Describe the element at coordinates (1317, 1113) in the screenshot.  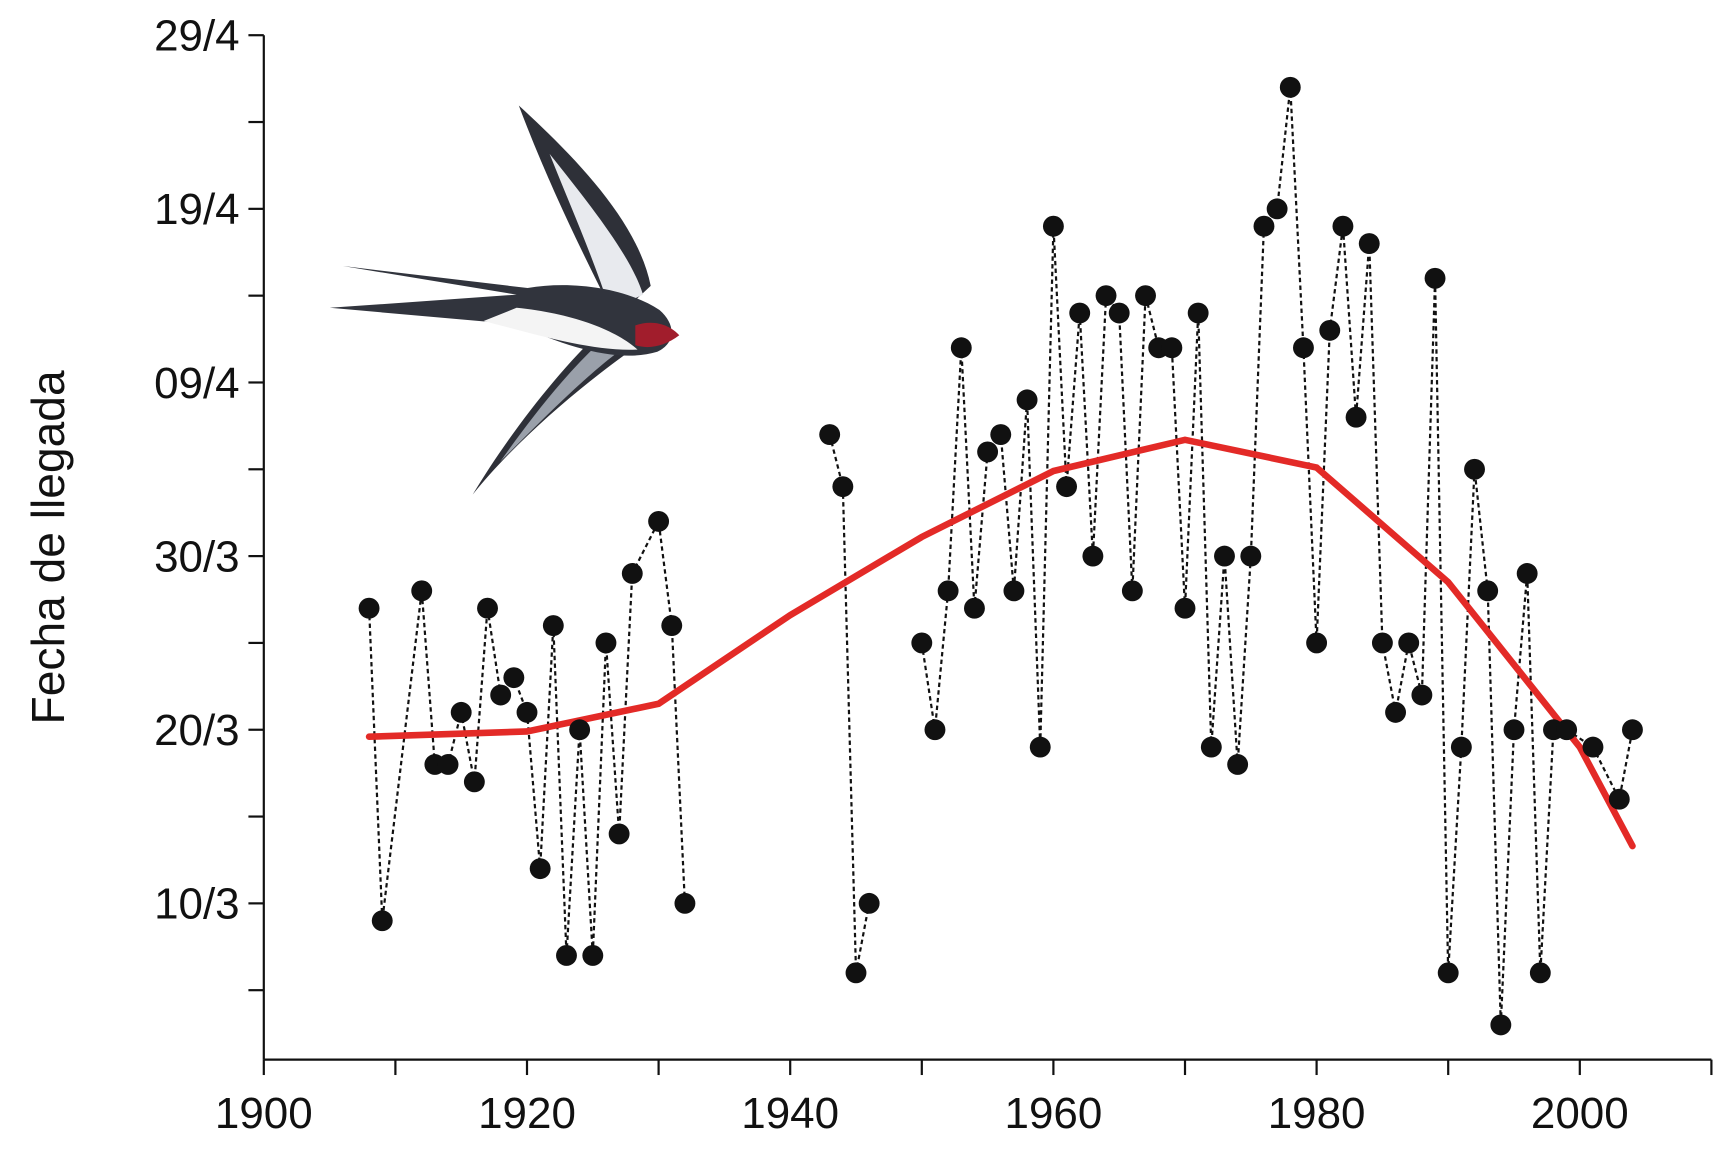
I see `x-tick-label: 1980` at that location.